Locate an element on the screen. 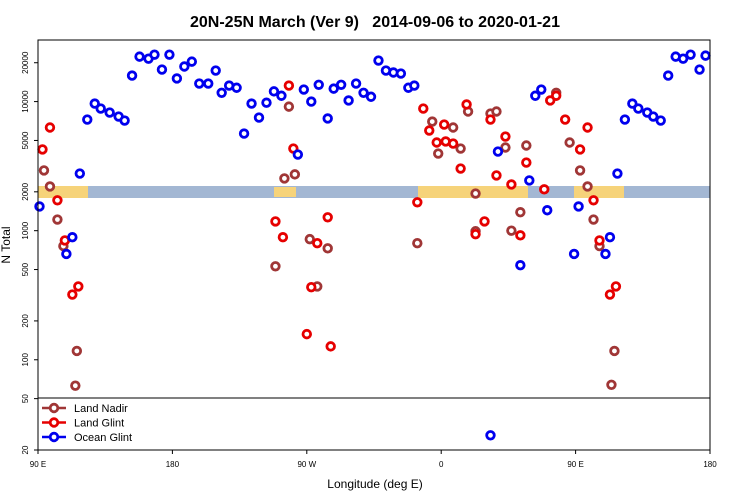 The width and height of the screenshot is (750, 500). y-tick-label: 10000 is located at coordinates (25, 101).